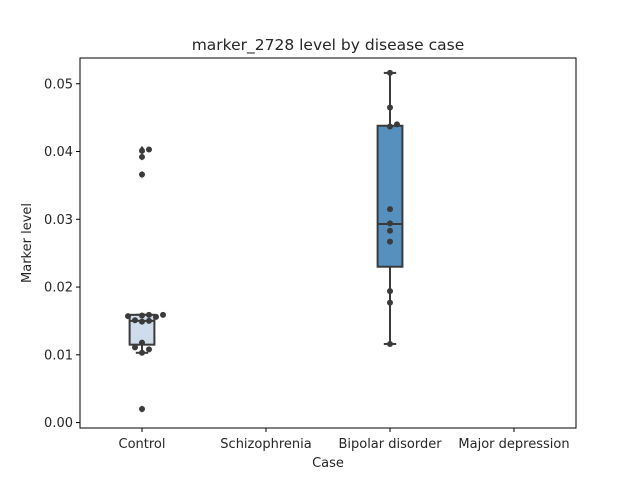  What do you see at coordinates (265, 444) in the screenshot?
I see `x-tick-label: Schizophrenia` at bounding box center [265, 444].